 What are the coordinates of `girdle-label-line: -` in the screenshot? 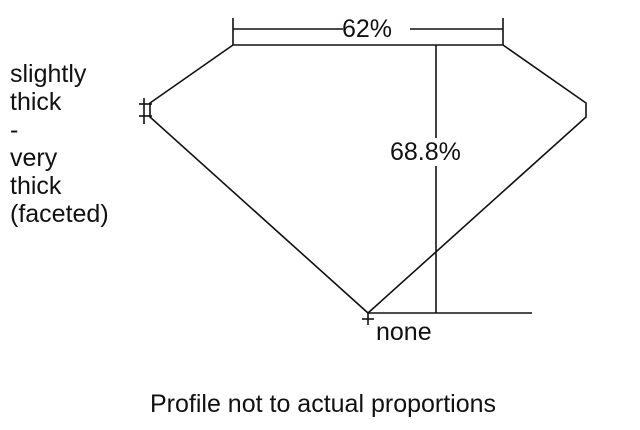 It's located at (14, 130).